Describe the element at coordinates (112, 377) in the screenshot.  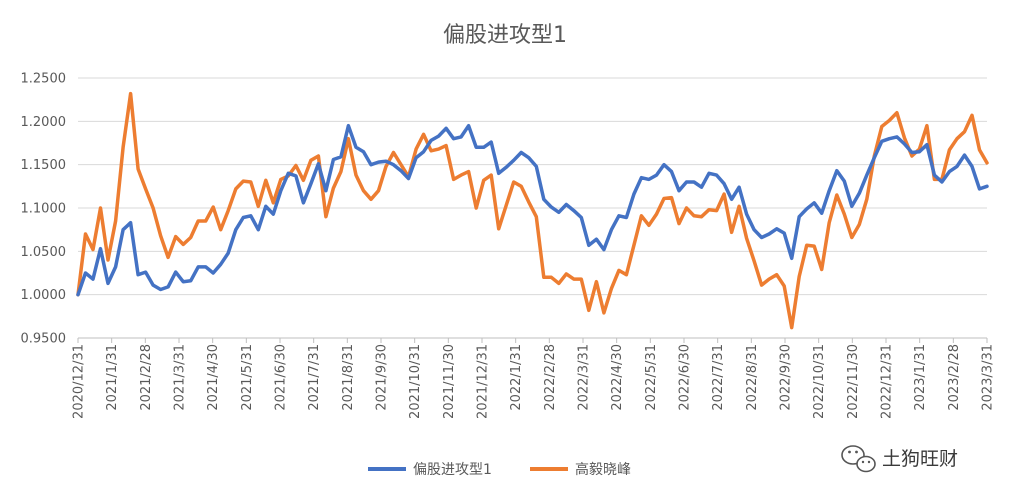
I see `x-tick-label: 2021/1/31` at that location.